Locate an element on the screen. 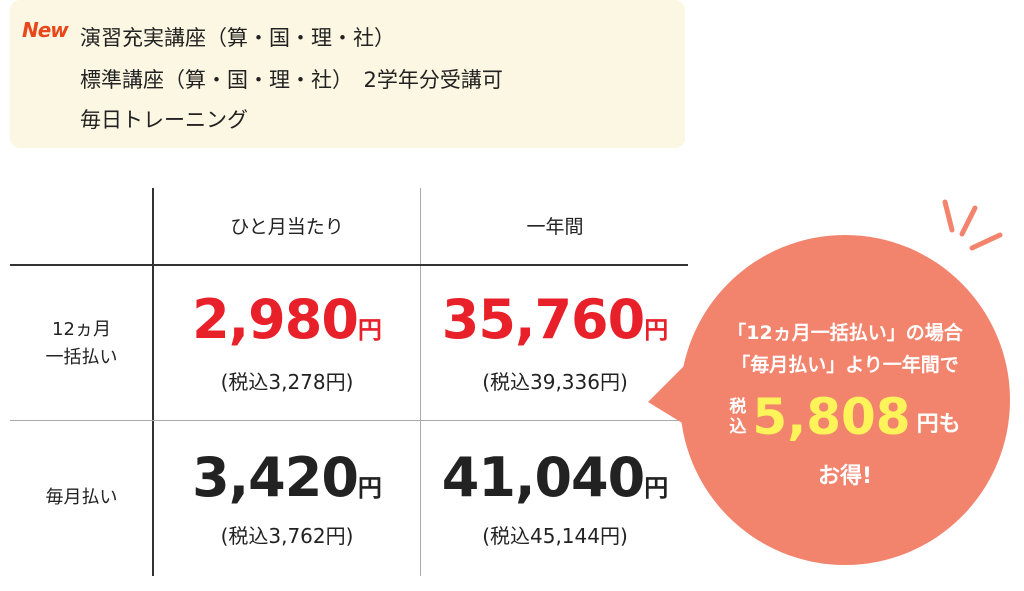 The width and height of the screenshot is (1024, 591). price: 3,420円 is located at coordinates (287, 477).